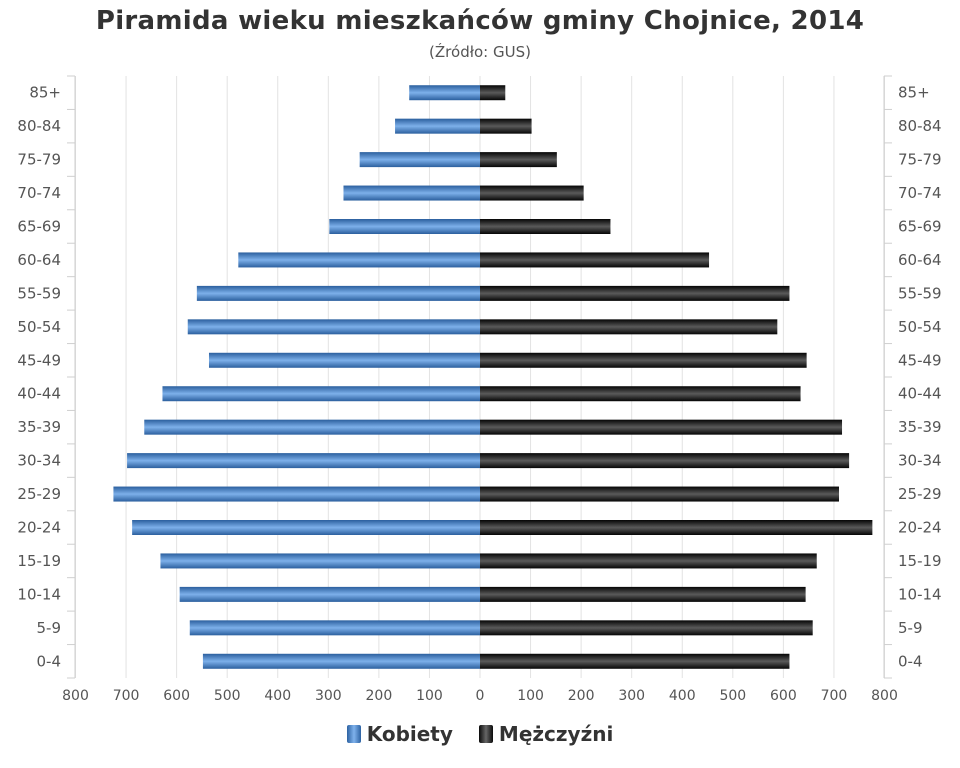 The height and width of the screenshot is (768, 960). What do you see at coordinates (920, 528) in the screenshot?
I see `y-tick-label-right: 20-24` at bounding box center [920, 528].